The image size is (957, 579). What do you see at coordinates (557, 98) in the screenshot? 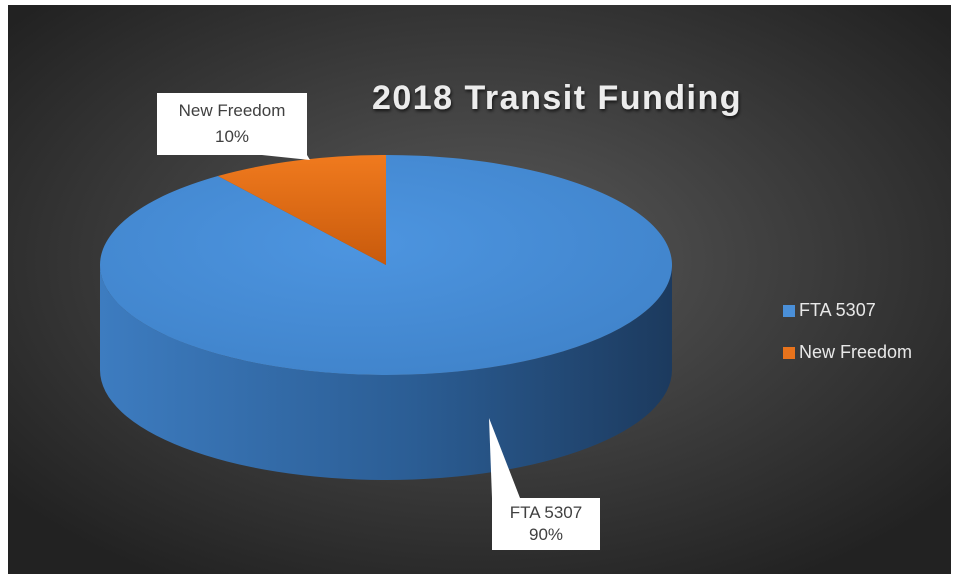
I see `chart-title: 2018 Transit Funding` at bounding box center [557, 98].